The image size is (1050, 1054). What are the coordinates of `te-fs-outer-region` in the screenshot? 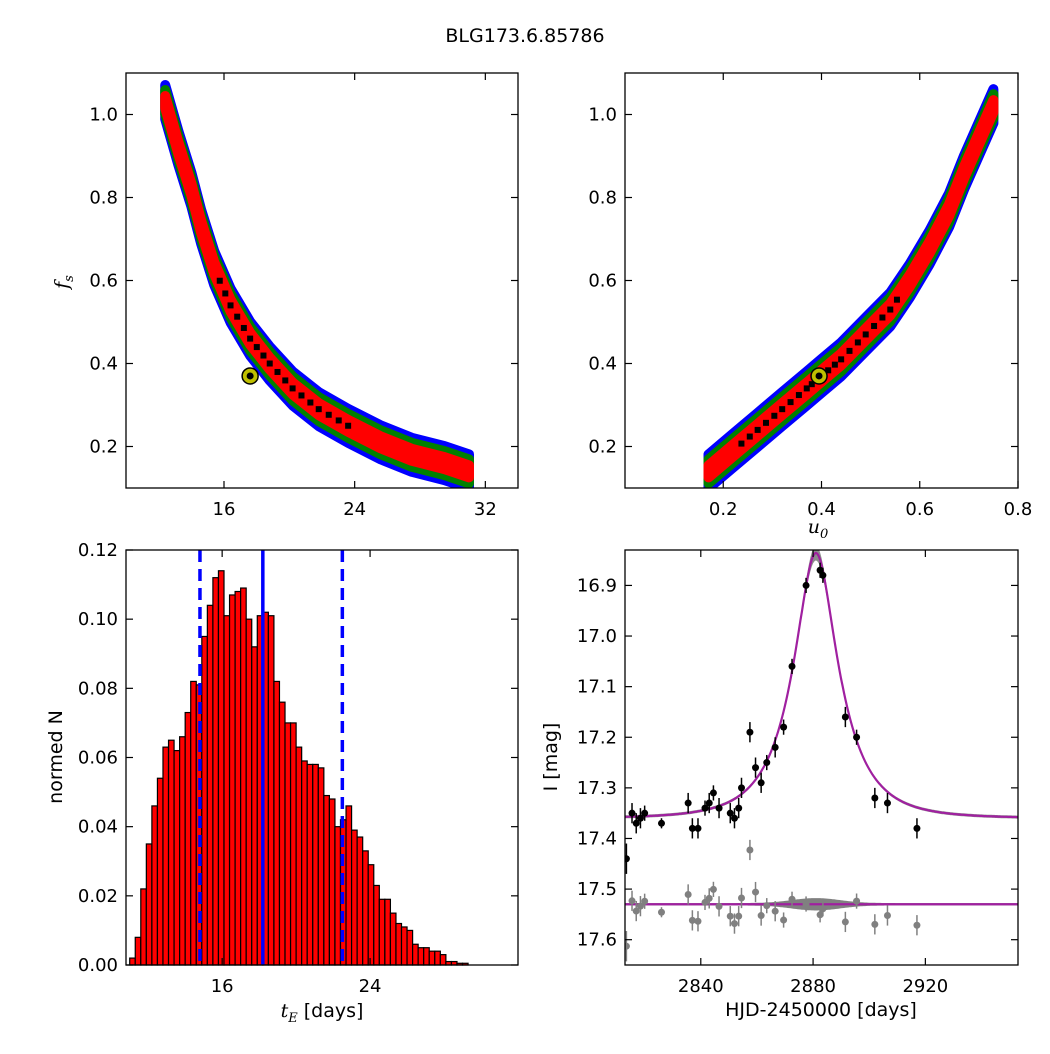 It's located at (317, 284).